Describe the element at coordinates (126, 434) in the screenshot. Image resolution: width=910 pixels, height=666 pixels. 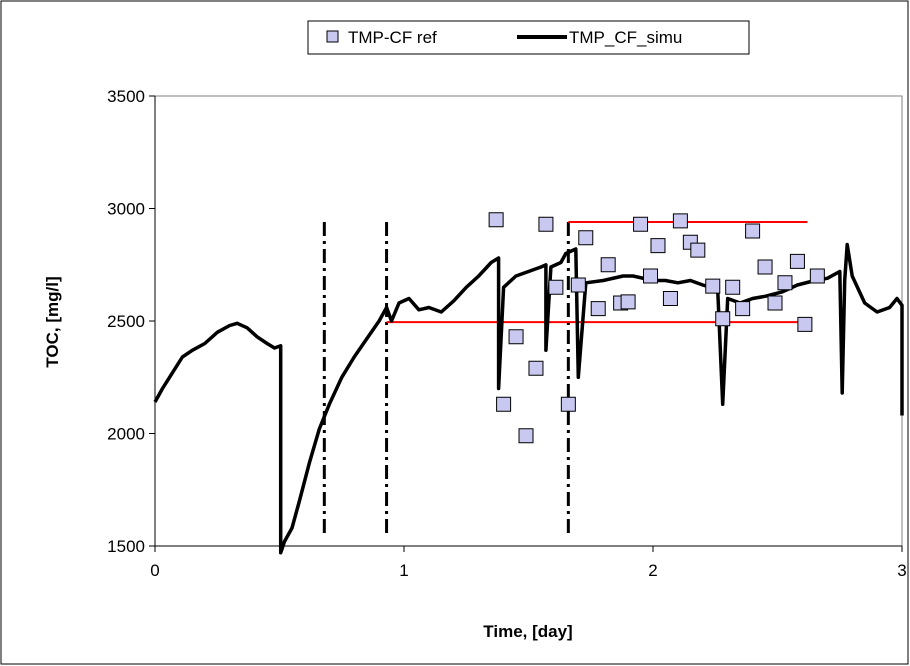
I see `y-tick-label: 2000` at that location.